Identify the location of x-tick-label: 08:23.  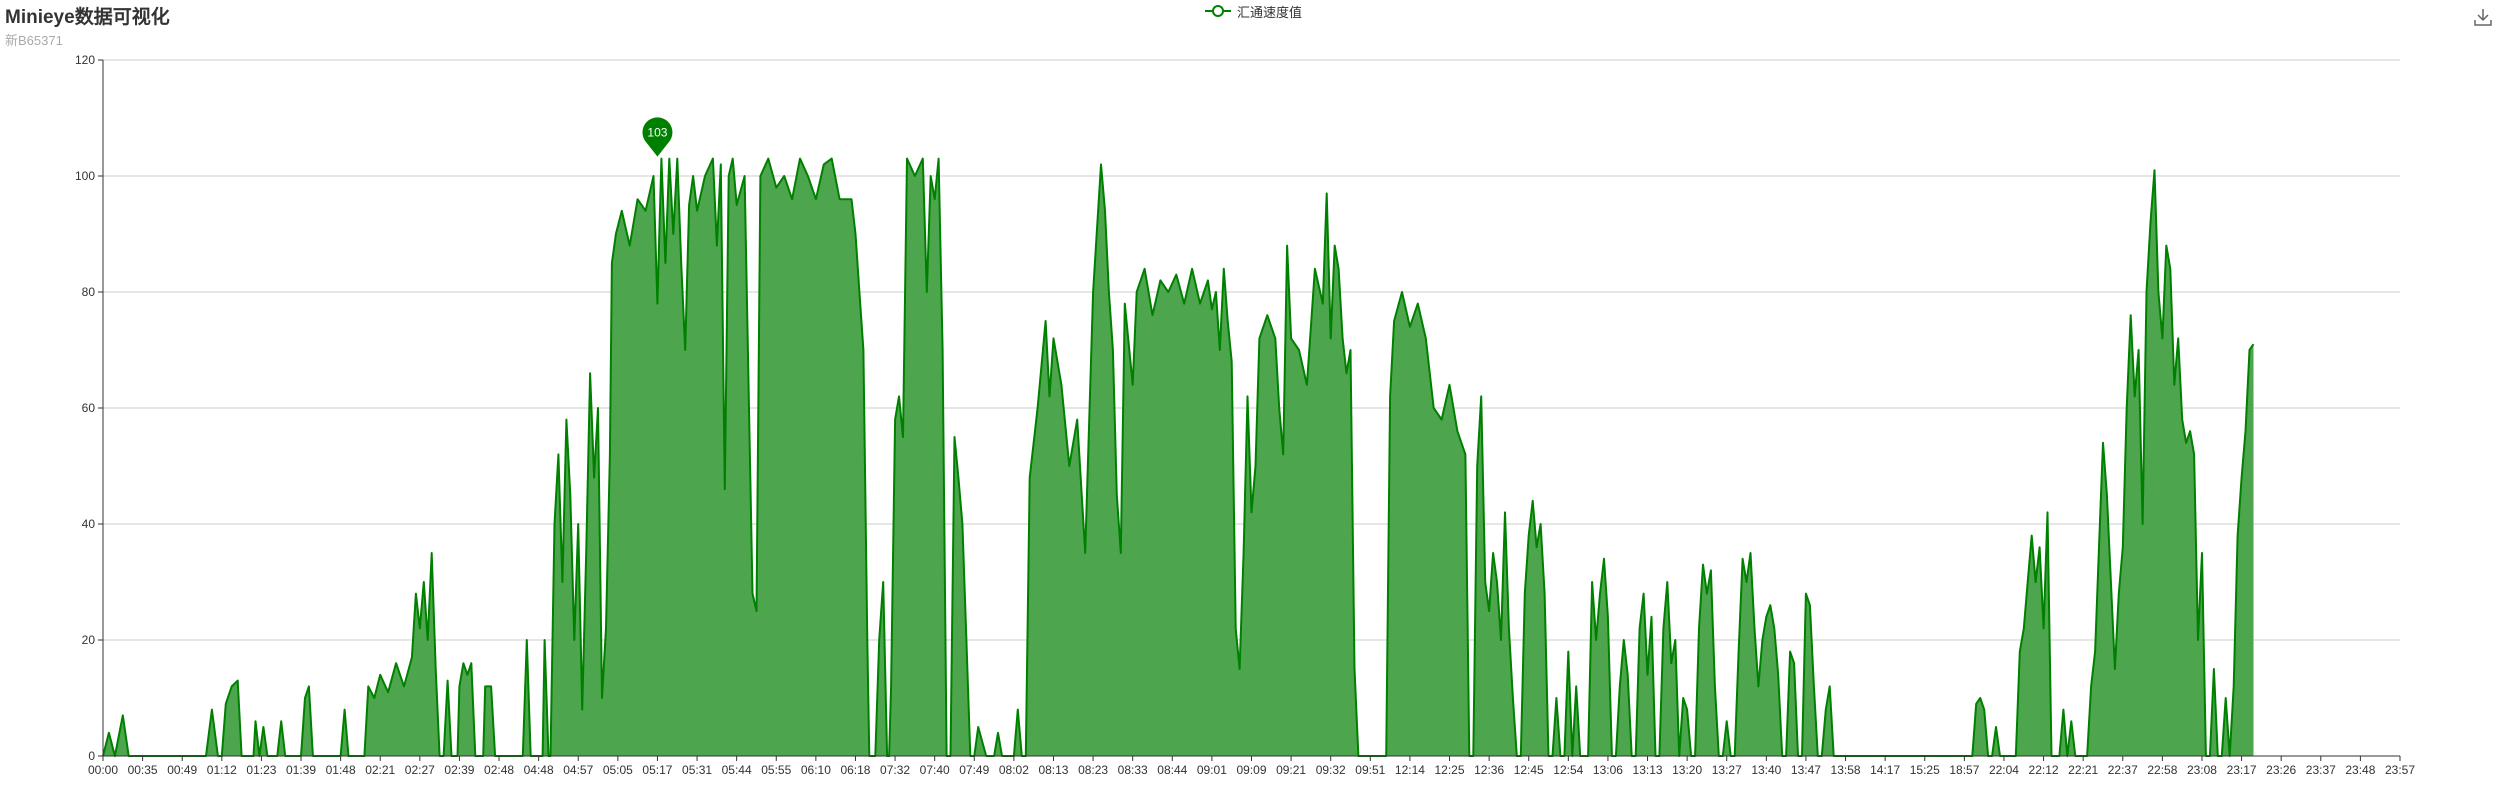
(1093, 770).